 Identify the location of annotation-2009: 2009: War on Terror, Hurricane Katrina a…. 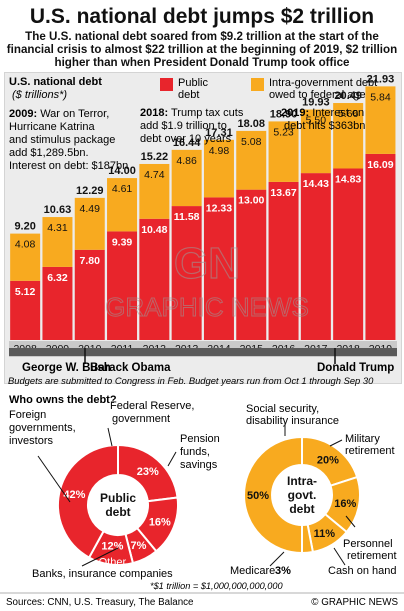
(68, 140).